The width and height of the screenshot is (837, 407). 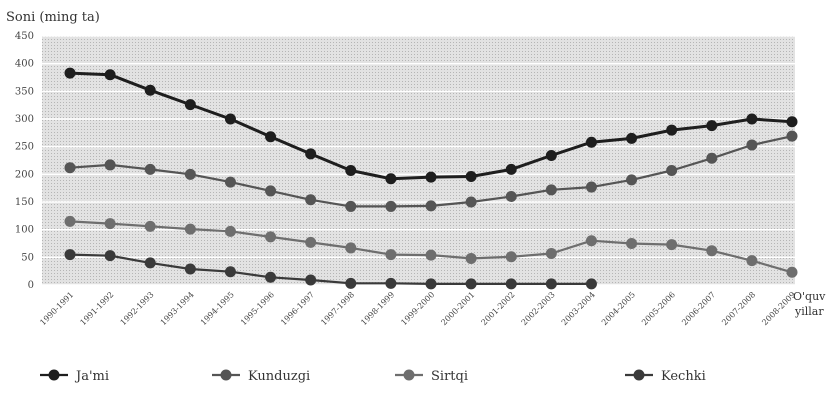 I want to click on legend-label: Kechki, so click(x=683, y=376).